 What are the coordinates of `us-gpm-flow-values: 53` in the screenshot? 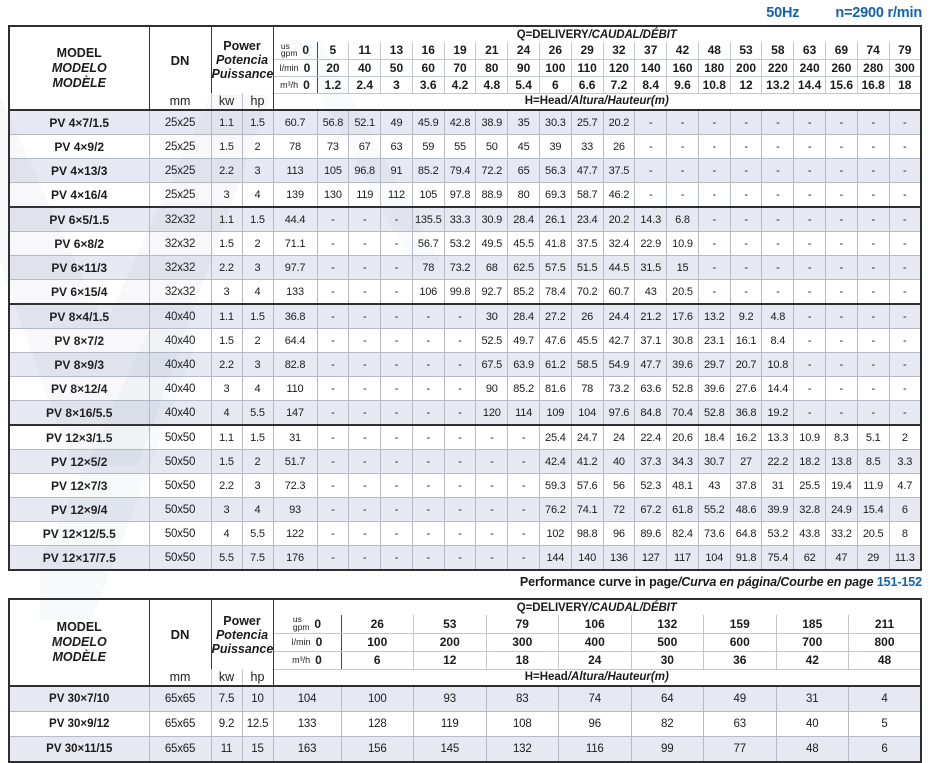 It's located at (746, 51).